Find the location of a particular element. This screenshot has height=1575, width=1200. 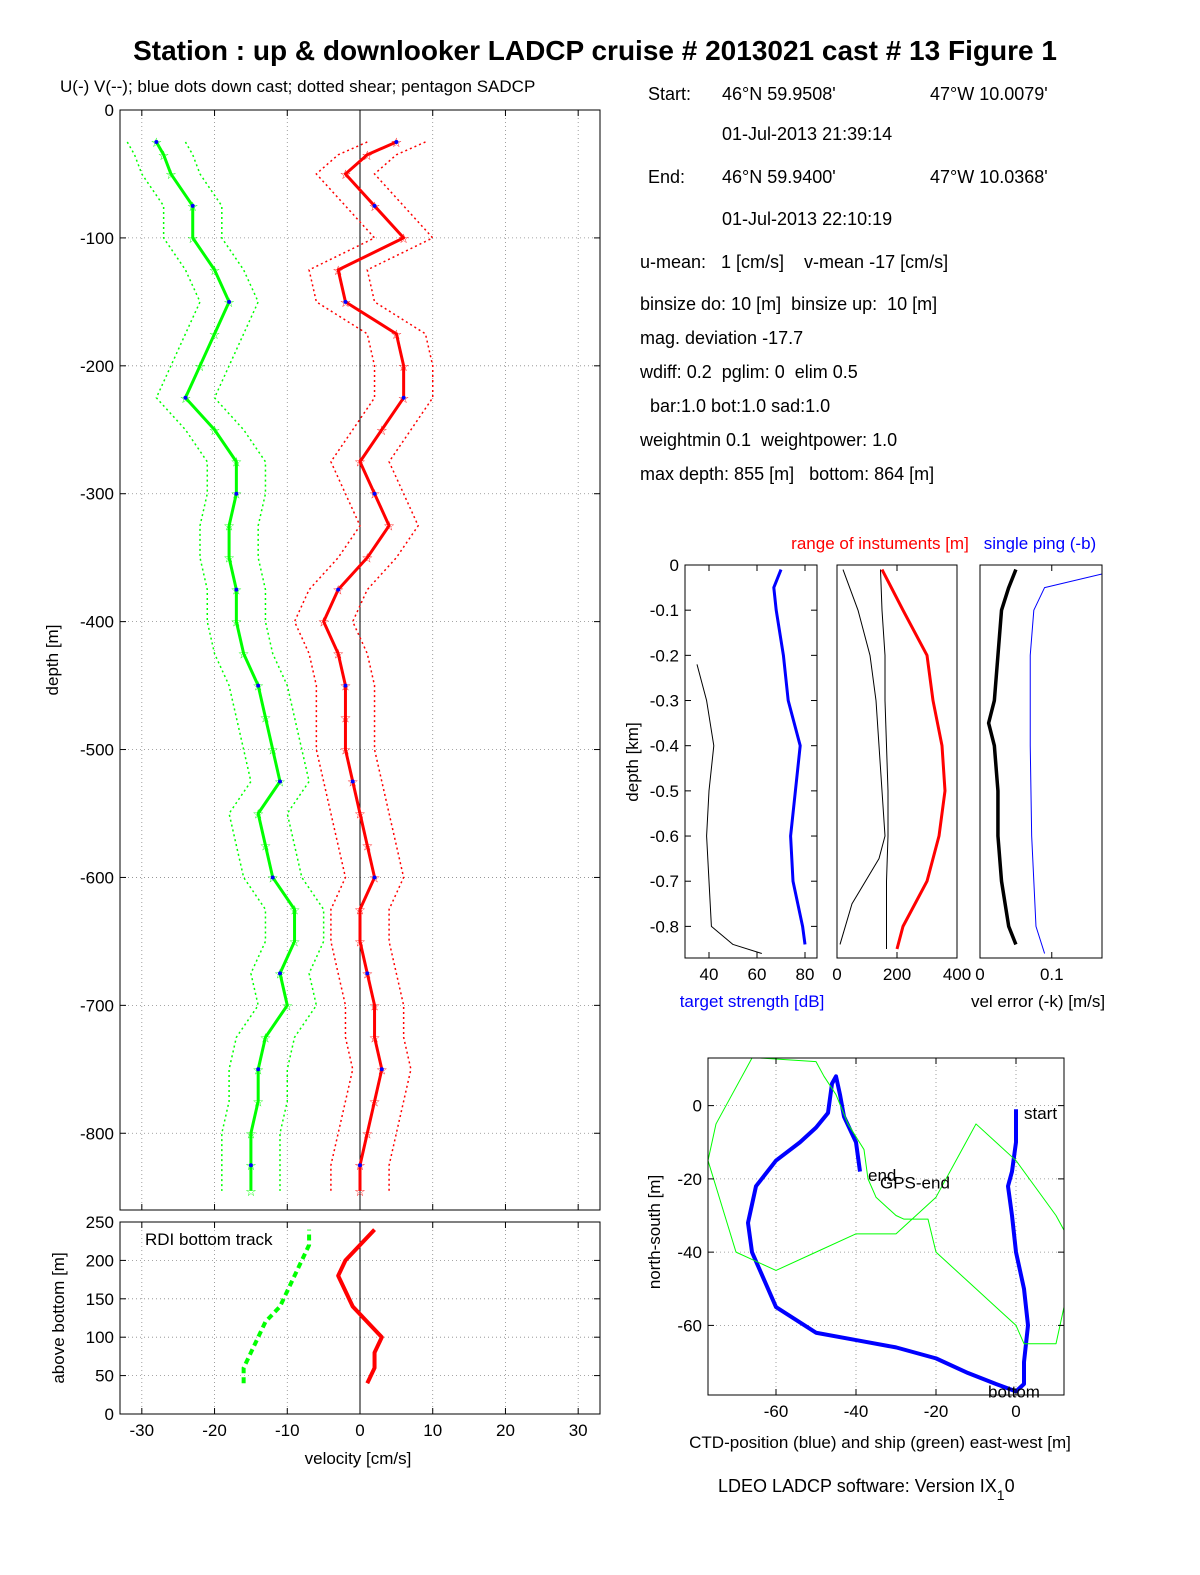

binsize-text: binsize do: 10 [m] binsize up: 10 [m] is located at coordinates (788, 304).